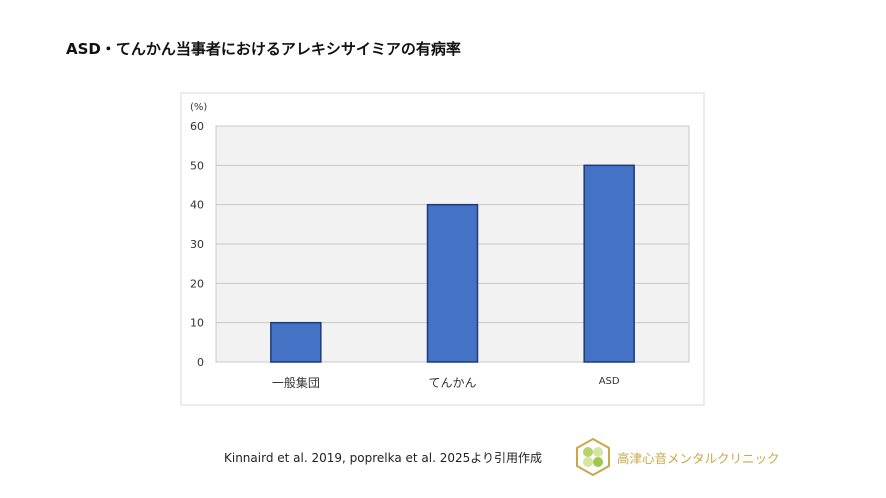 This screenshot has height=498, width=886. Describe the element at coordinates (197, 244) in the screenshot. I see `y-tick-label: 30` at that location.